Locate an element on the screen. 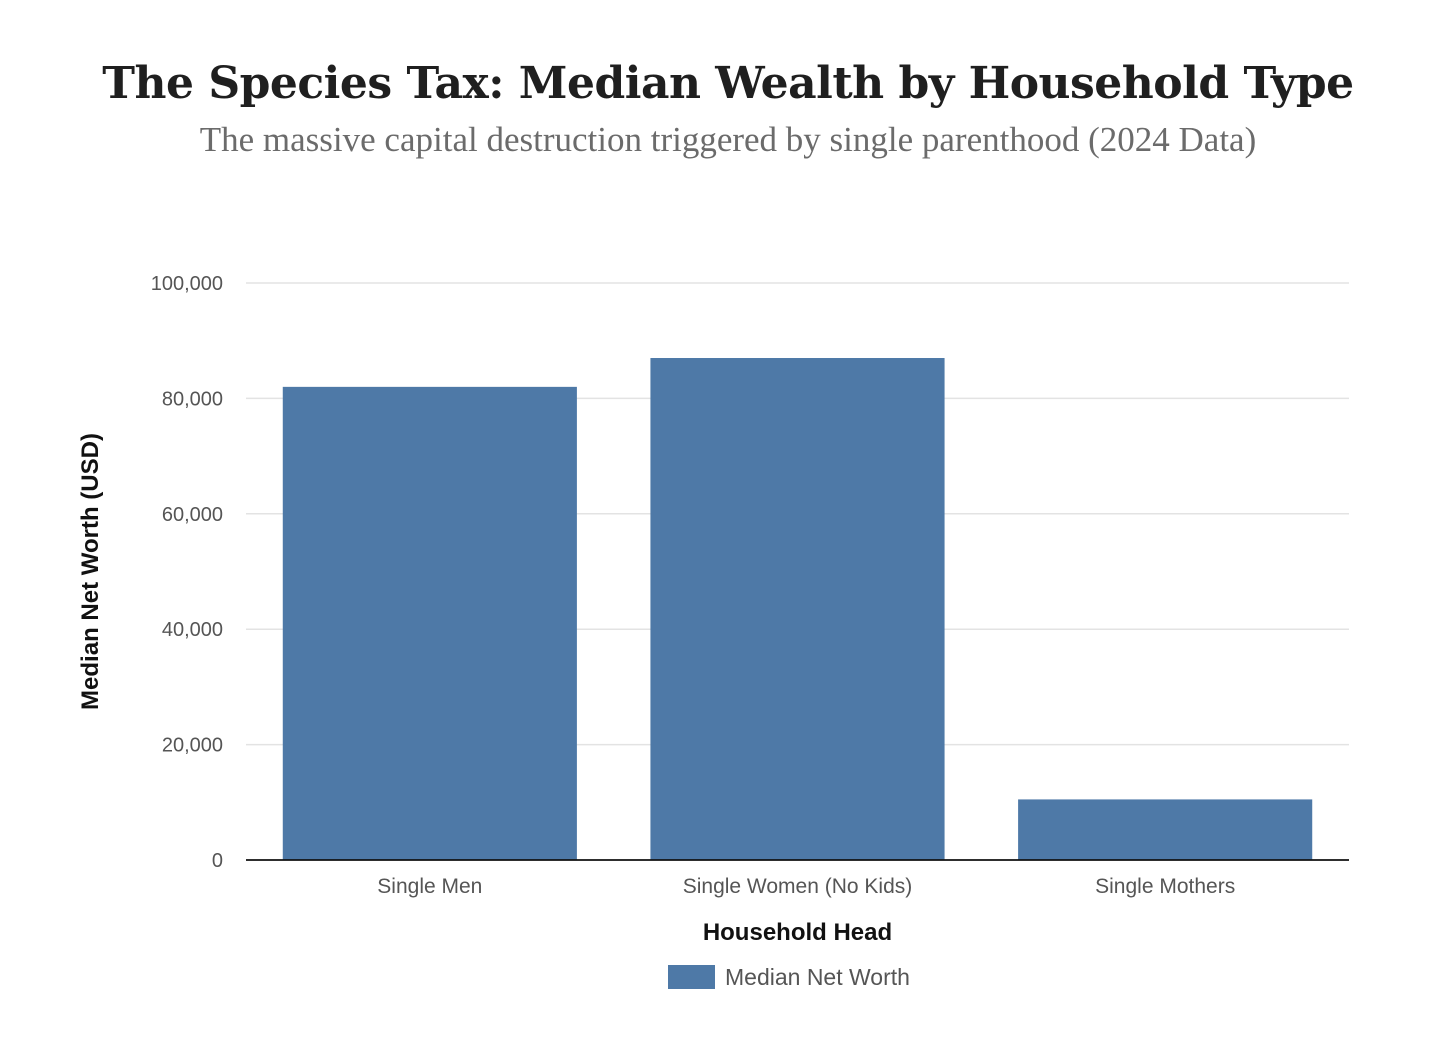  y-tick-label: 80,000 is located at coordinates (192, 399).